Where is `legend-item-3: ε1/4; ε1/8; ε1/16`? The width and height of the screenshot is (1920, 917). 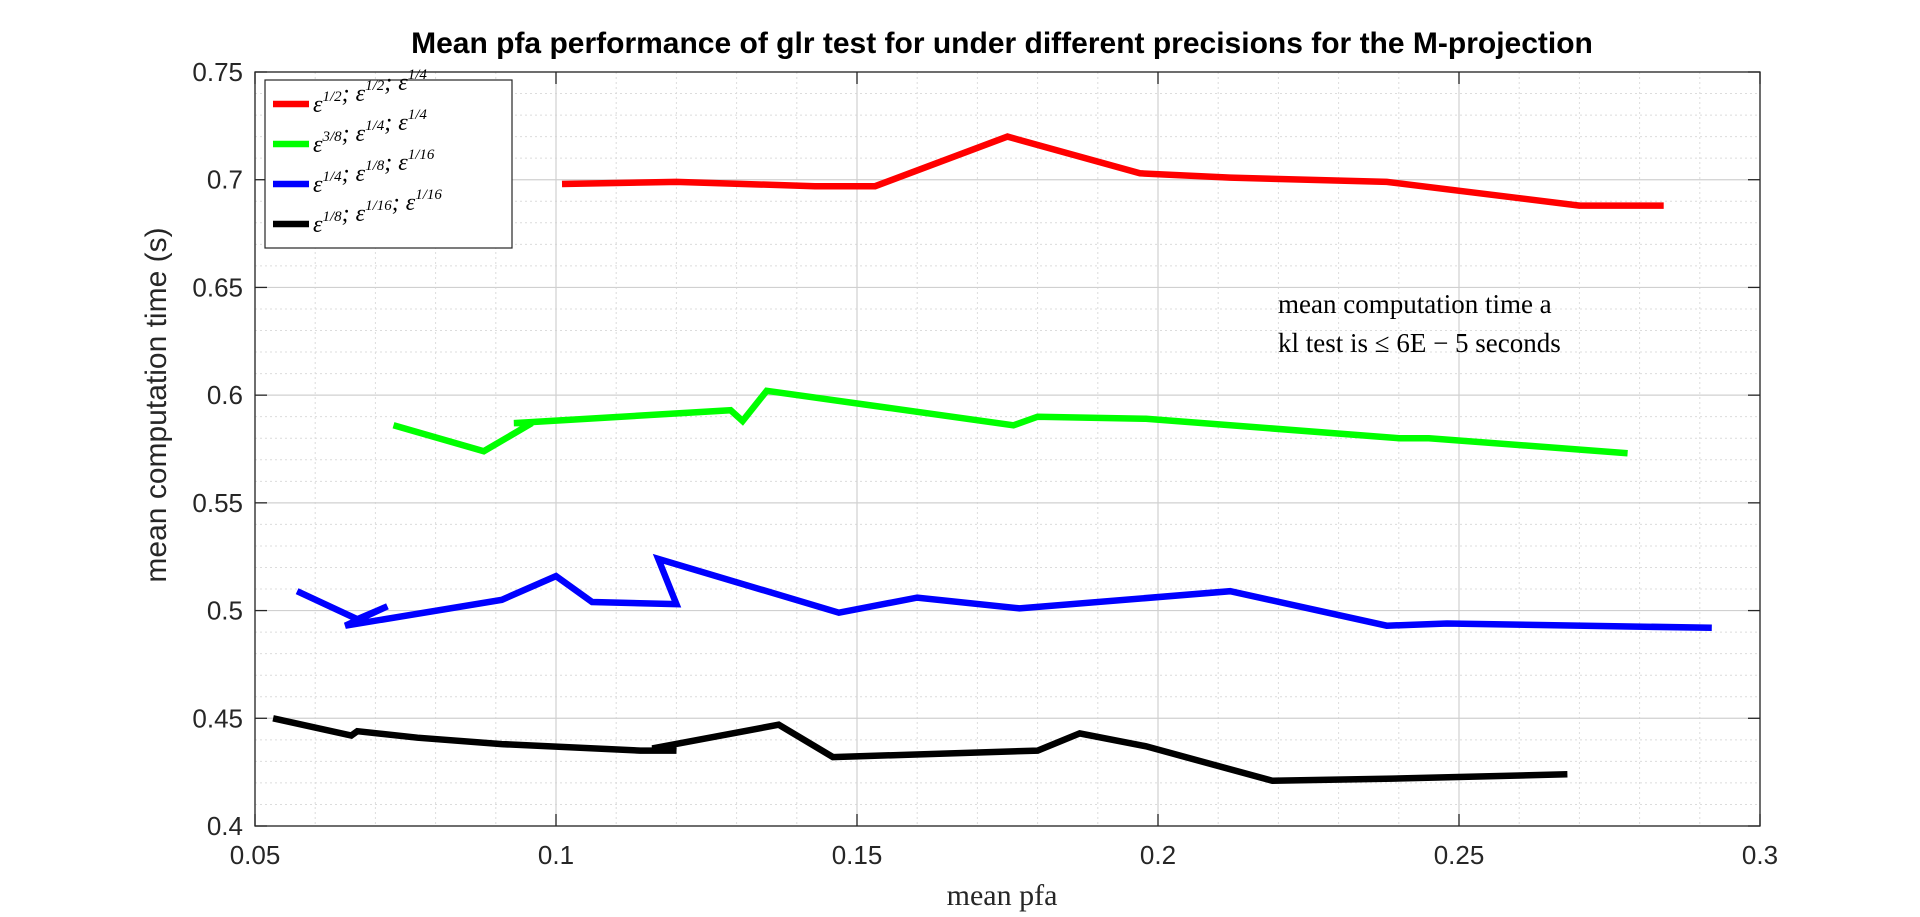
legend-item-3: ε1/4; ε1/8; ε1/16 is located at coordinates (354, 172).